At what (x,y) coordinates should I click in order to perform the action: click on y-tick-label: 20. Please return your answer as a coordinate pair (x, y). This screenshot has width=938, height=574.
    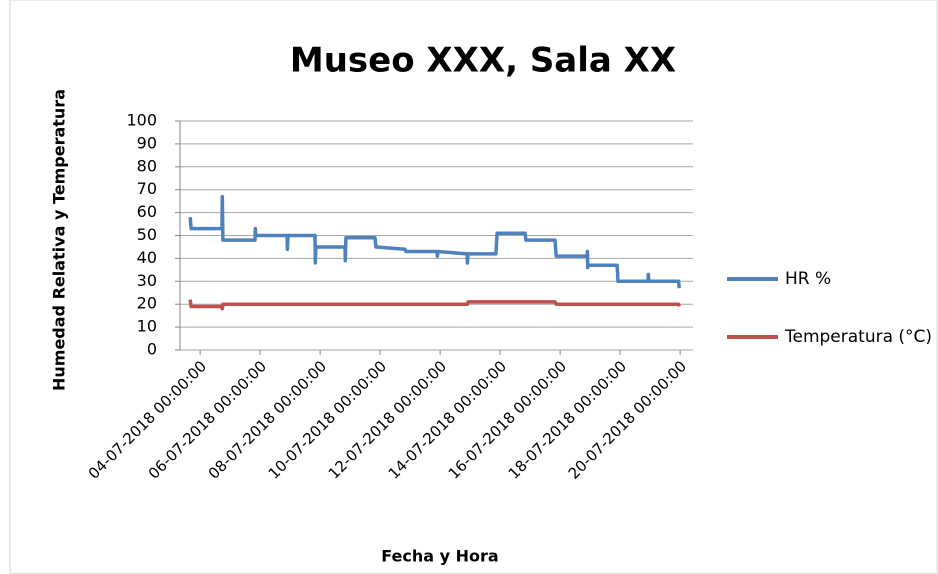
    Looking at the image, I should click on (147, 303).